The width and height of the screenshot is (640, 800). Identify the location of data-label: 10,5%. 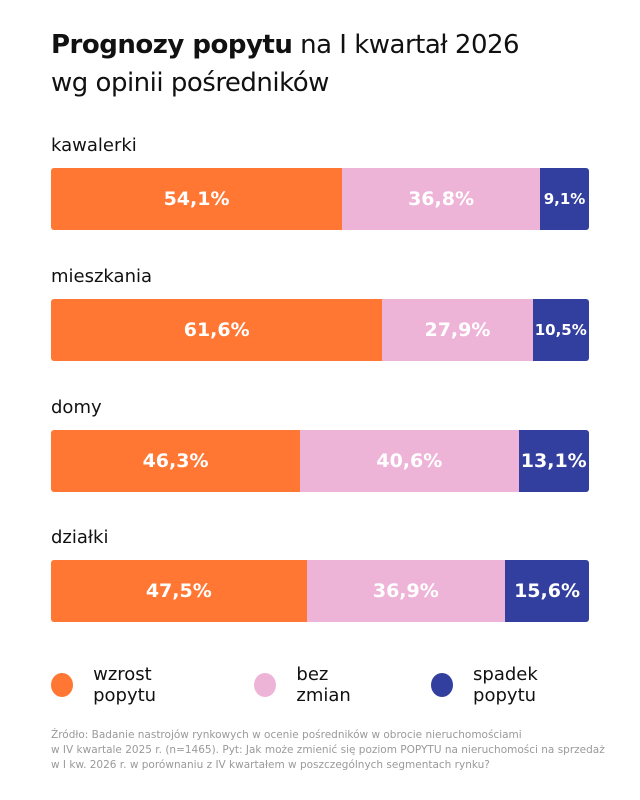
(560, 330).